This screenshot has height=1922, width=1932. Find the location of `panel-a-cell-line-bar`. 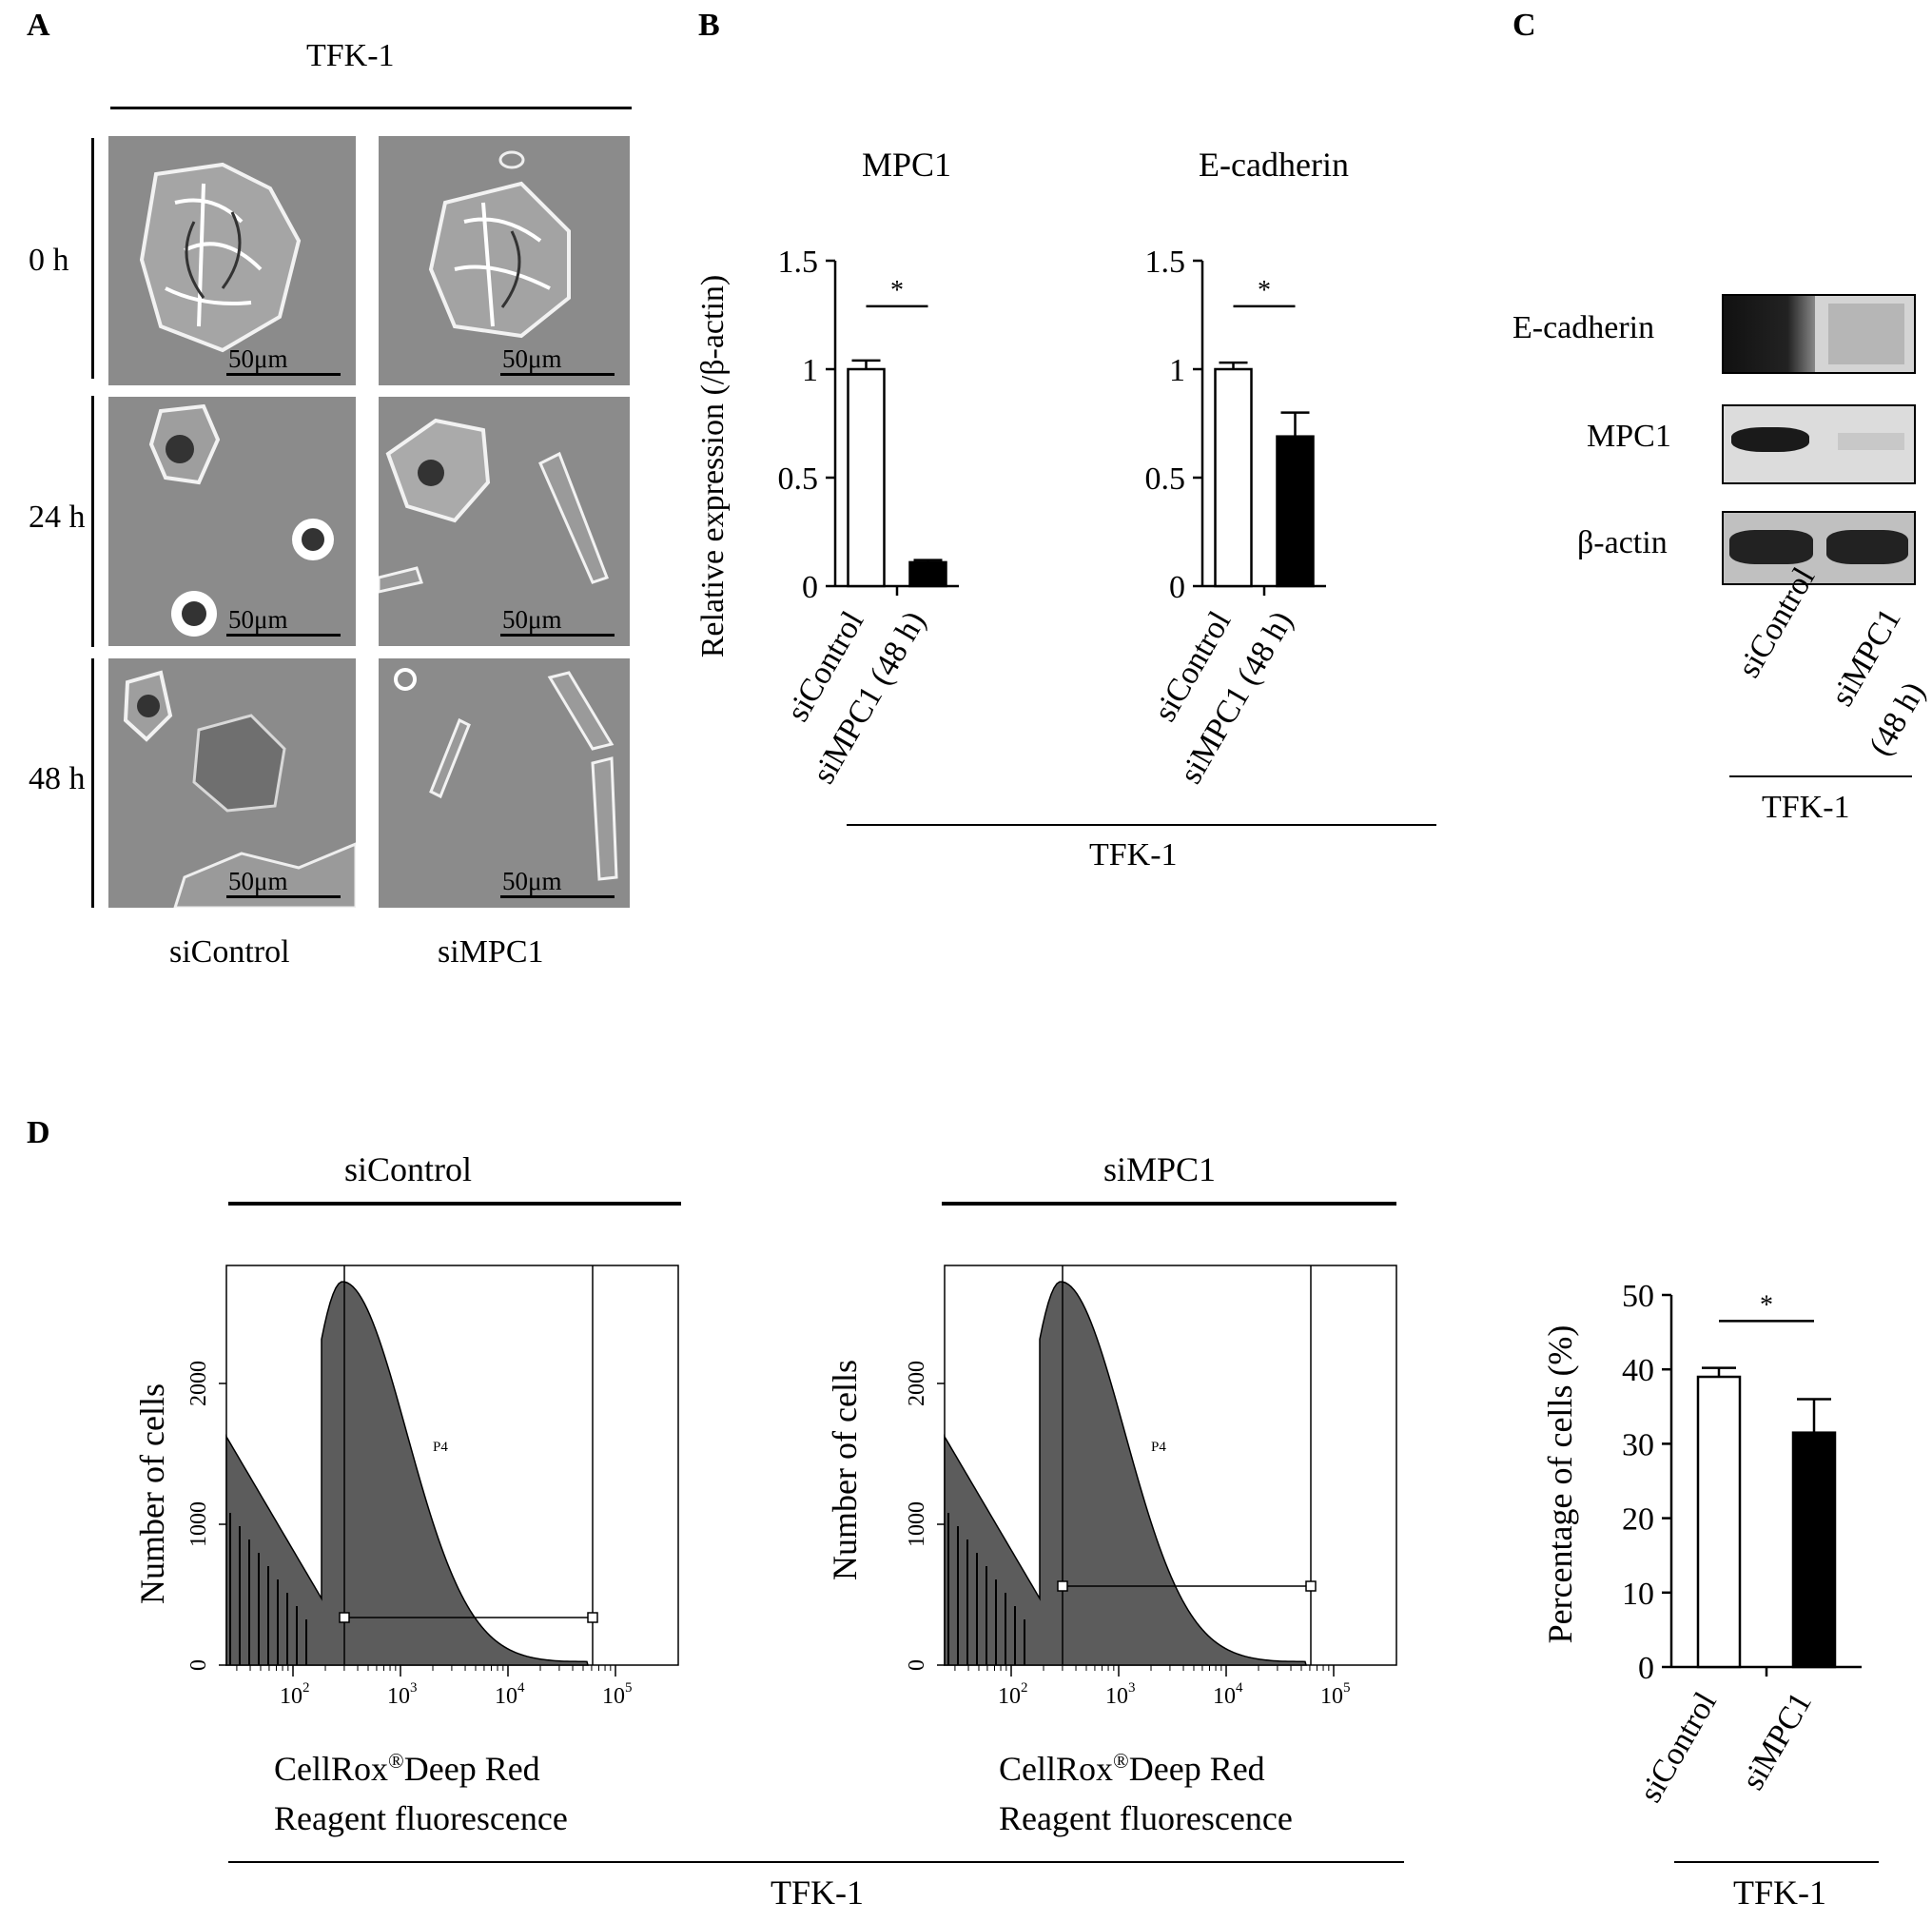

panel-a-cell-line-bar is located at coordinates (371, 108).